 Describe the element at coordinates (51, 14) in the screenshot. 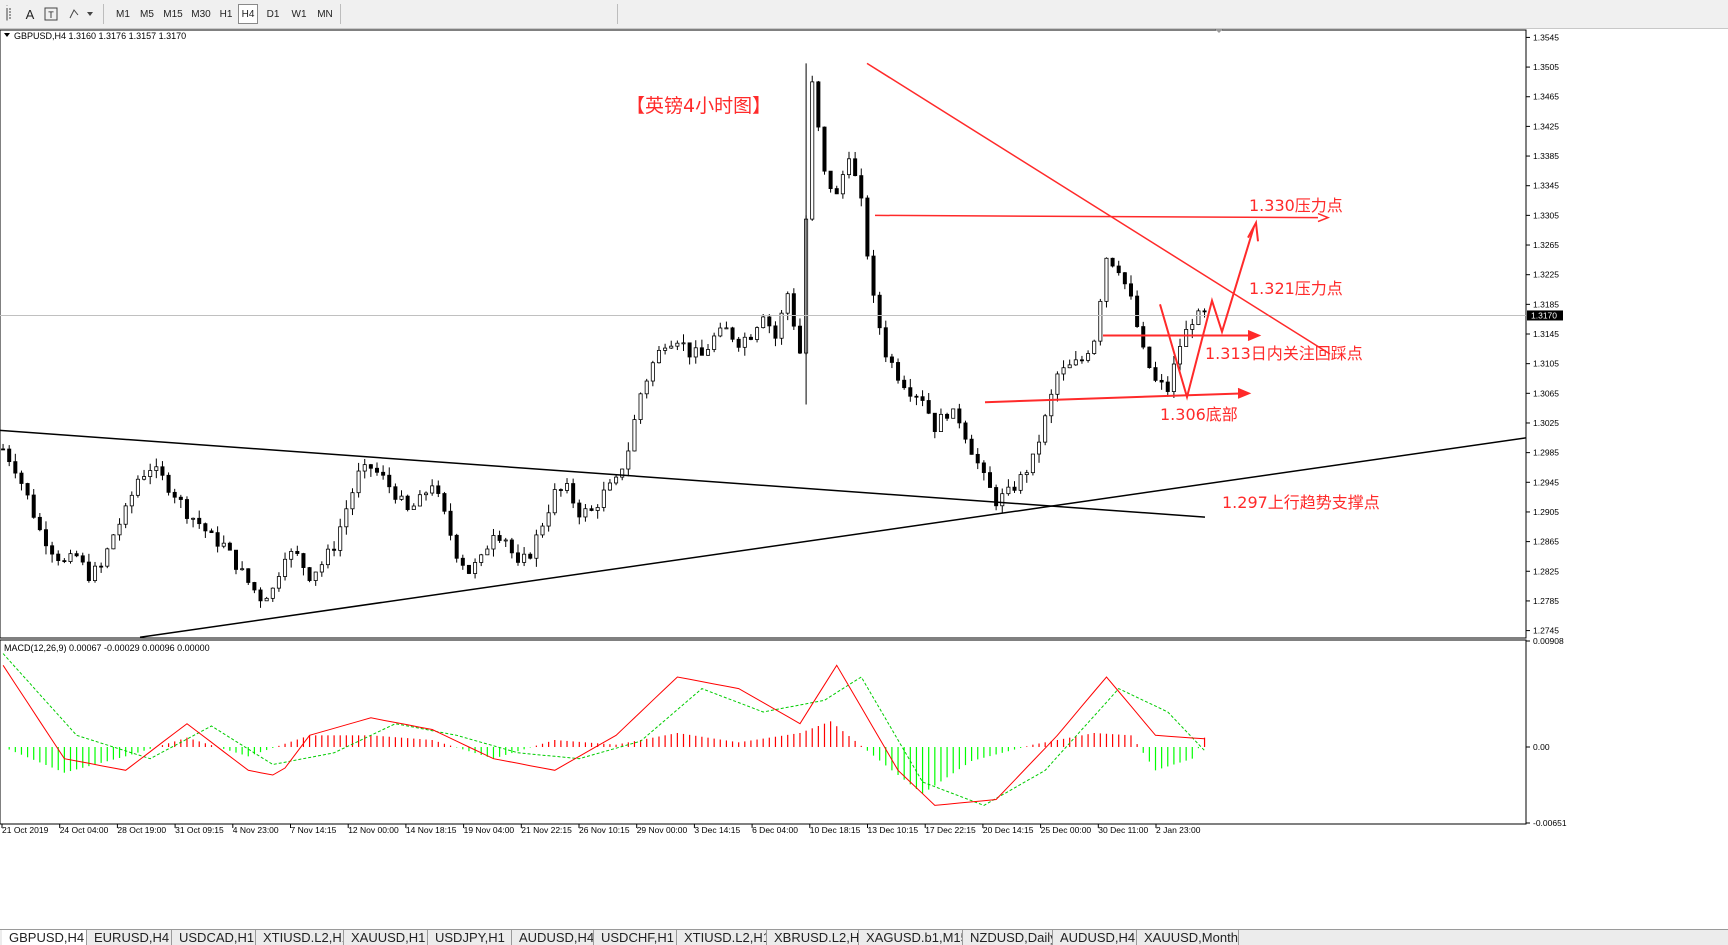

I see `text-label-icon: T` at that location.